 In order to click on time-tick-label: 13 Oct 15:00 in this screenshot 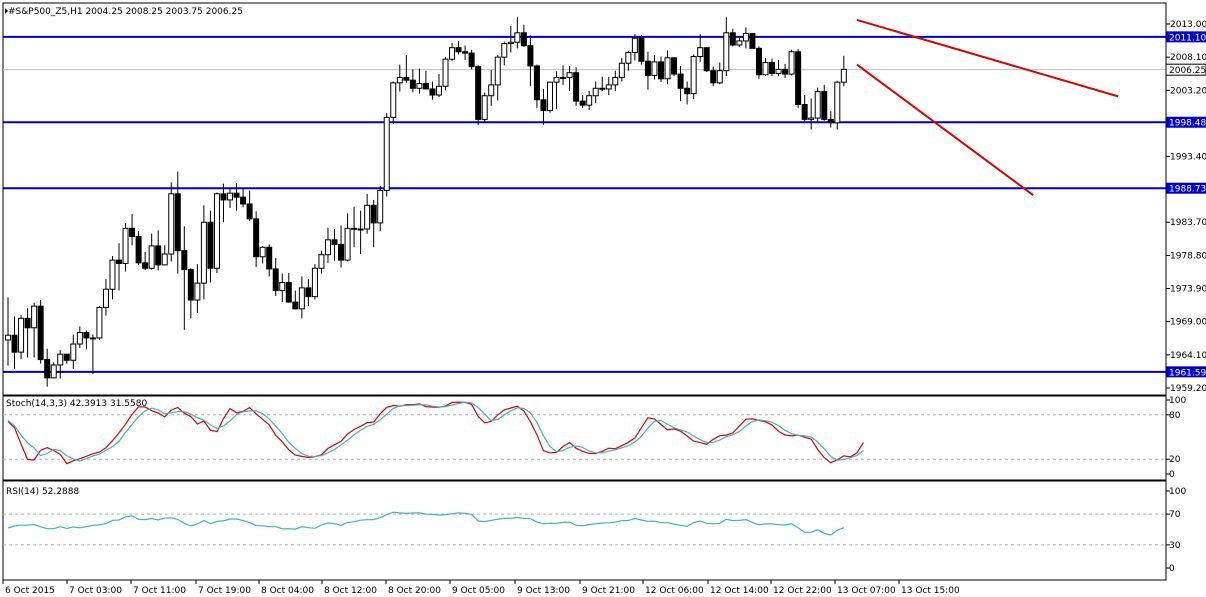, I will do `click(930, 591)`.